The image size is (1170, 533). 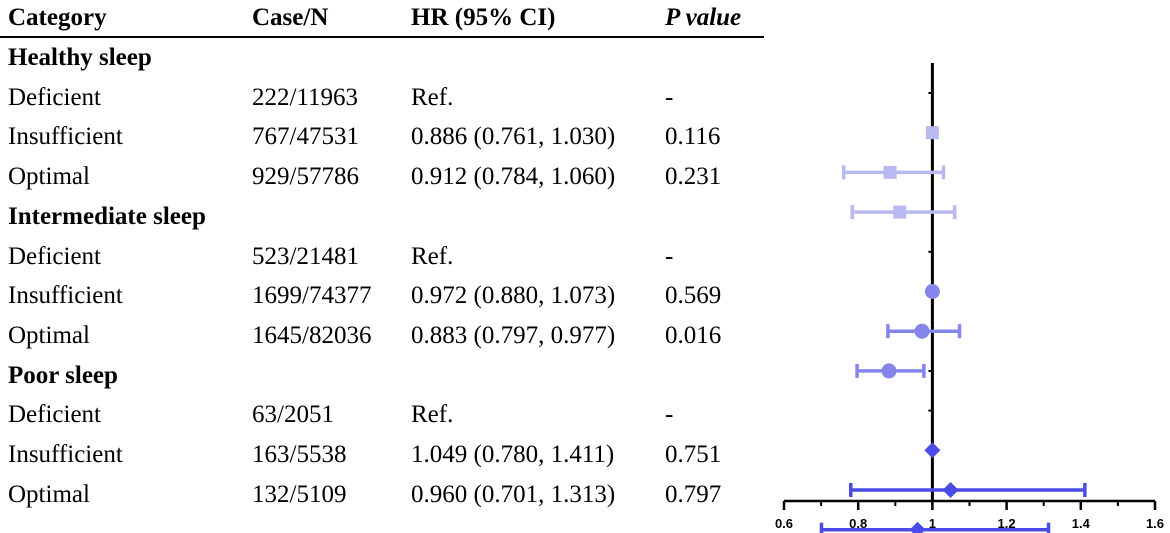 What do you see at coordinates (513, 494) in the screenshot?
I see `row-hr-ci: 0.960 (0.701, 1.313)` at bounding box center [513, 494].